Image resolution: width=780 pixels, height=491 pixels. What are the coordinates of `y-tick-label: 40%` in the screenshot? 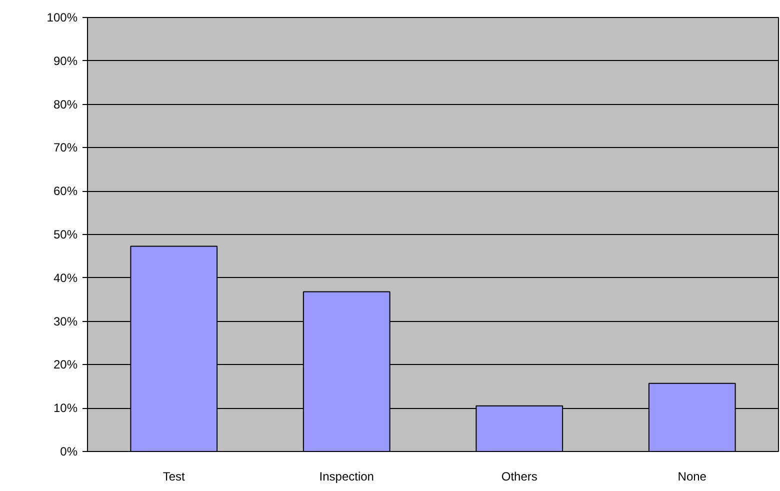 It's located at (65, 277).